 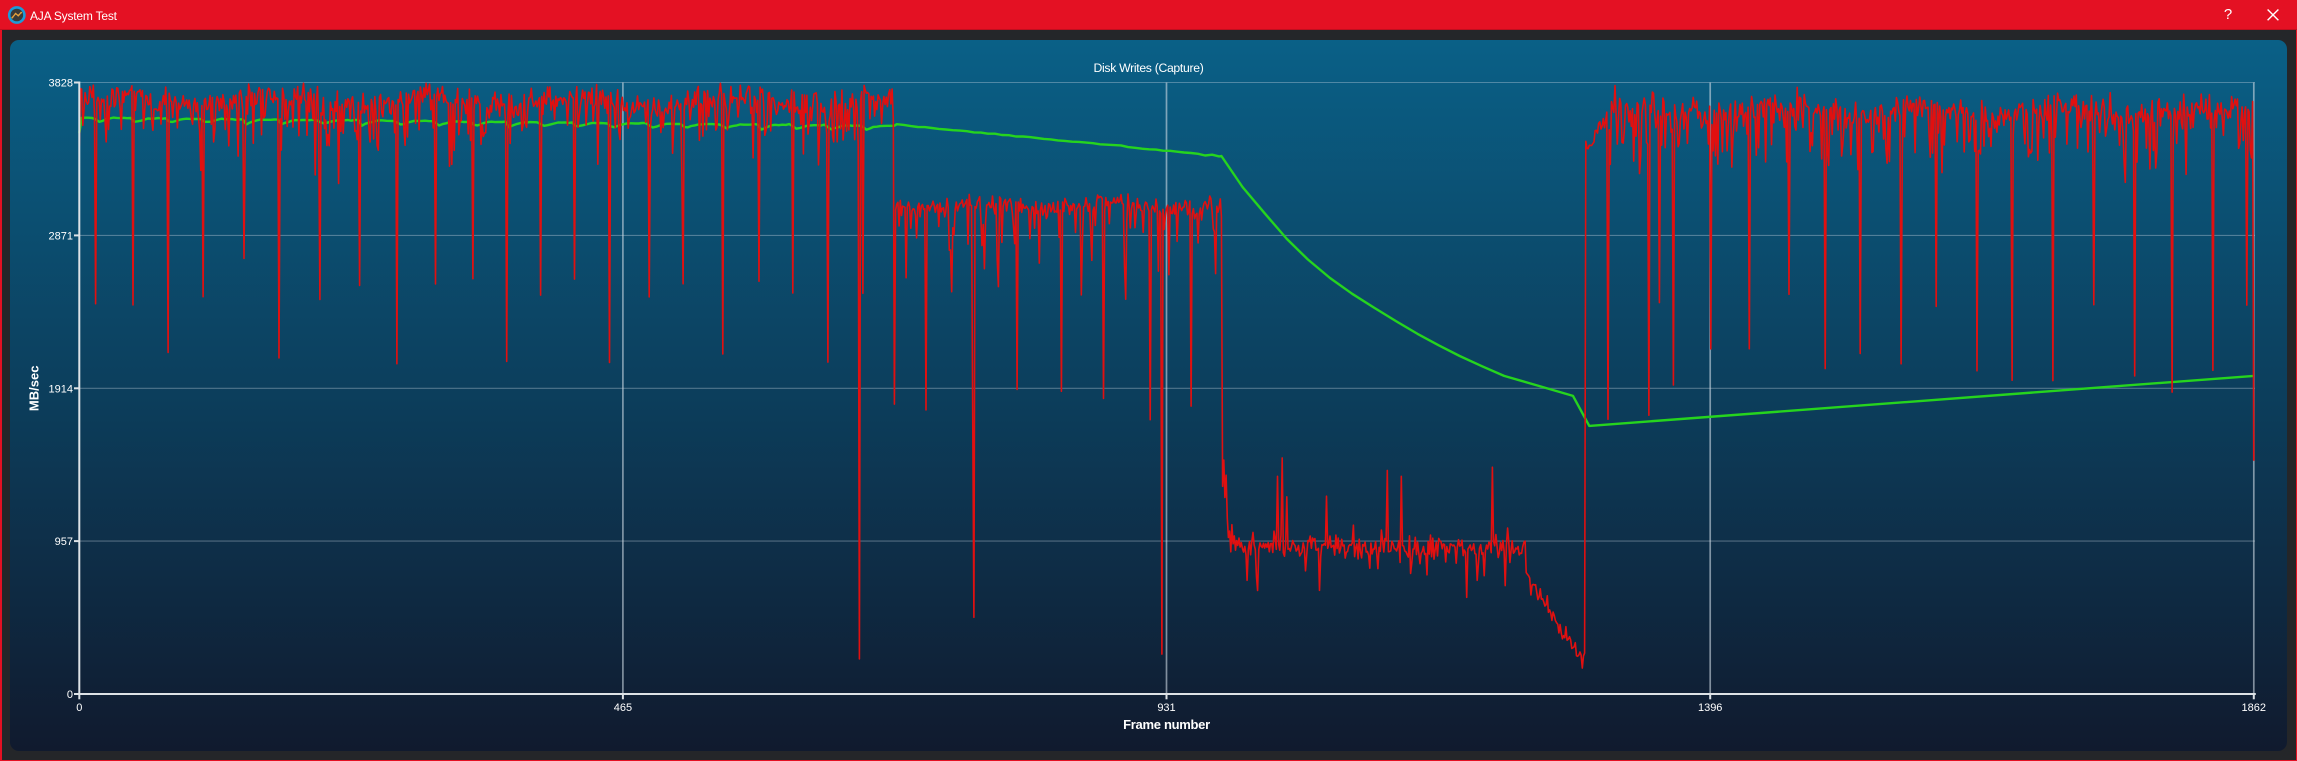 What do you see at coordinates (2254, 708) in the screenshot?
I see `svg-text: 1862` at bounding box center [2254, 708].